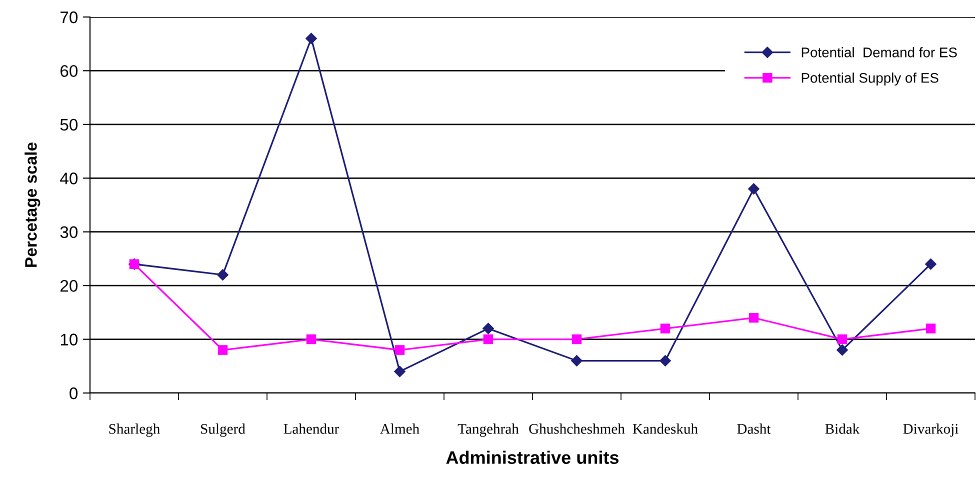  I want to click on y-tick-label: 30, so click(69, 232).